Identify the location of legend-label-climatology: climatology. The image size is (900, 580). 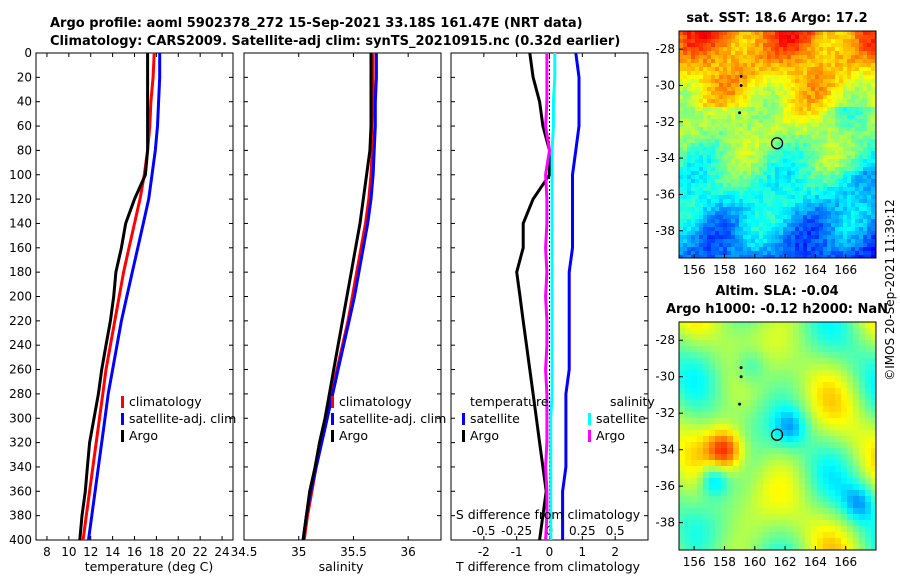
(375, 401).